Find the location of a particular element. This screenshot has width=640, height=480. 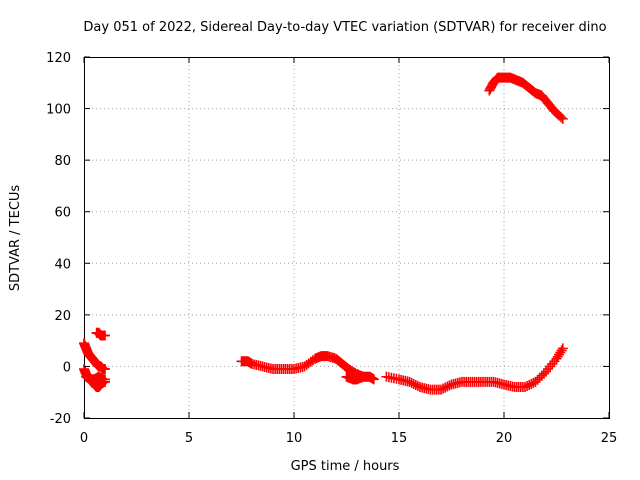

x-tick-label: 5 is located at coordinates (189, 438).